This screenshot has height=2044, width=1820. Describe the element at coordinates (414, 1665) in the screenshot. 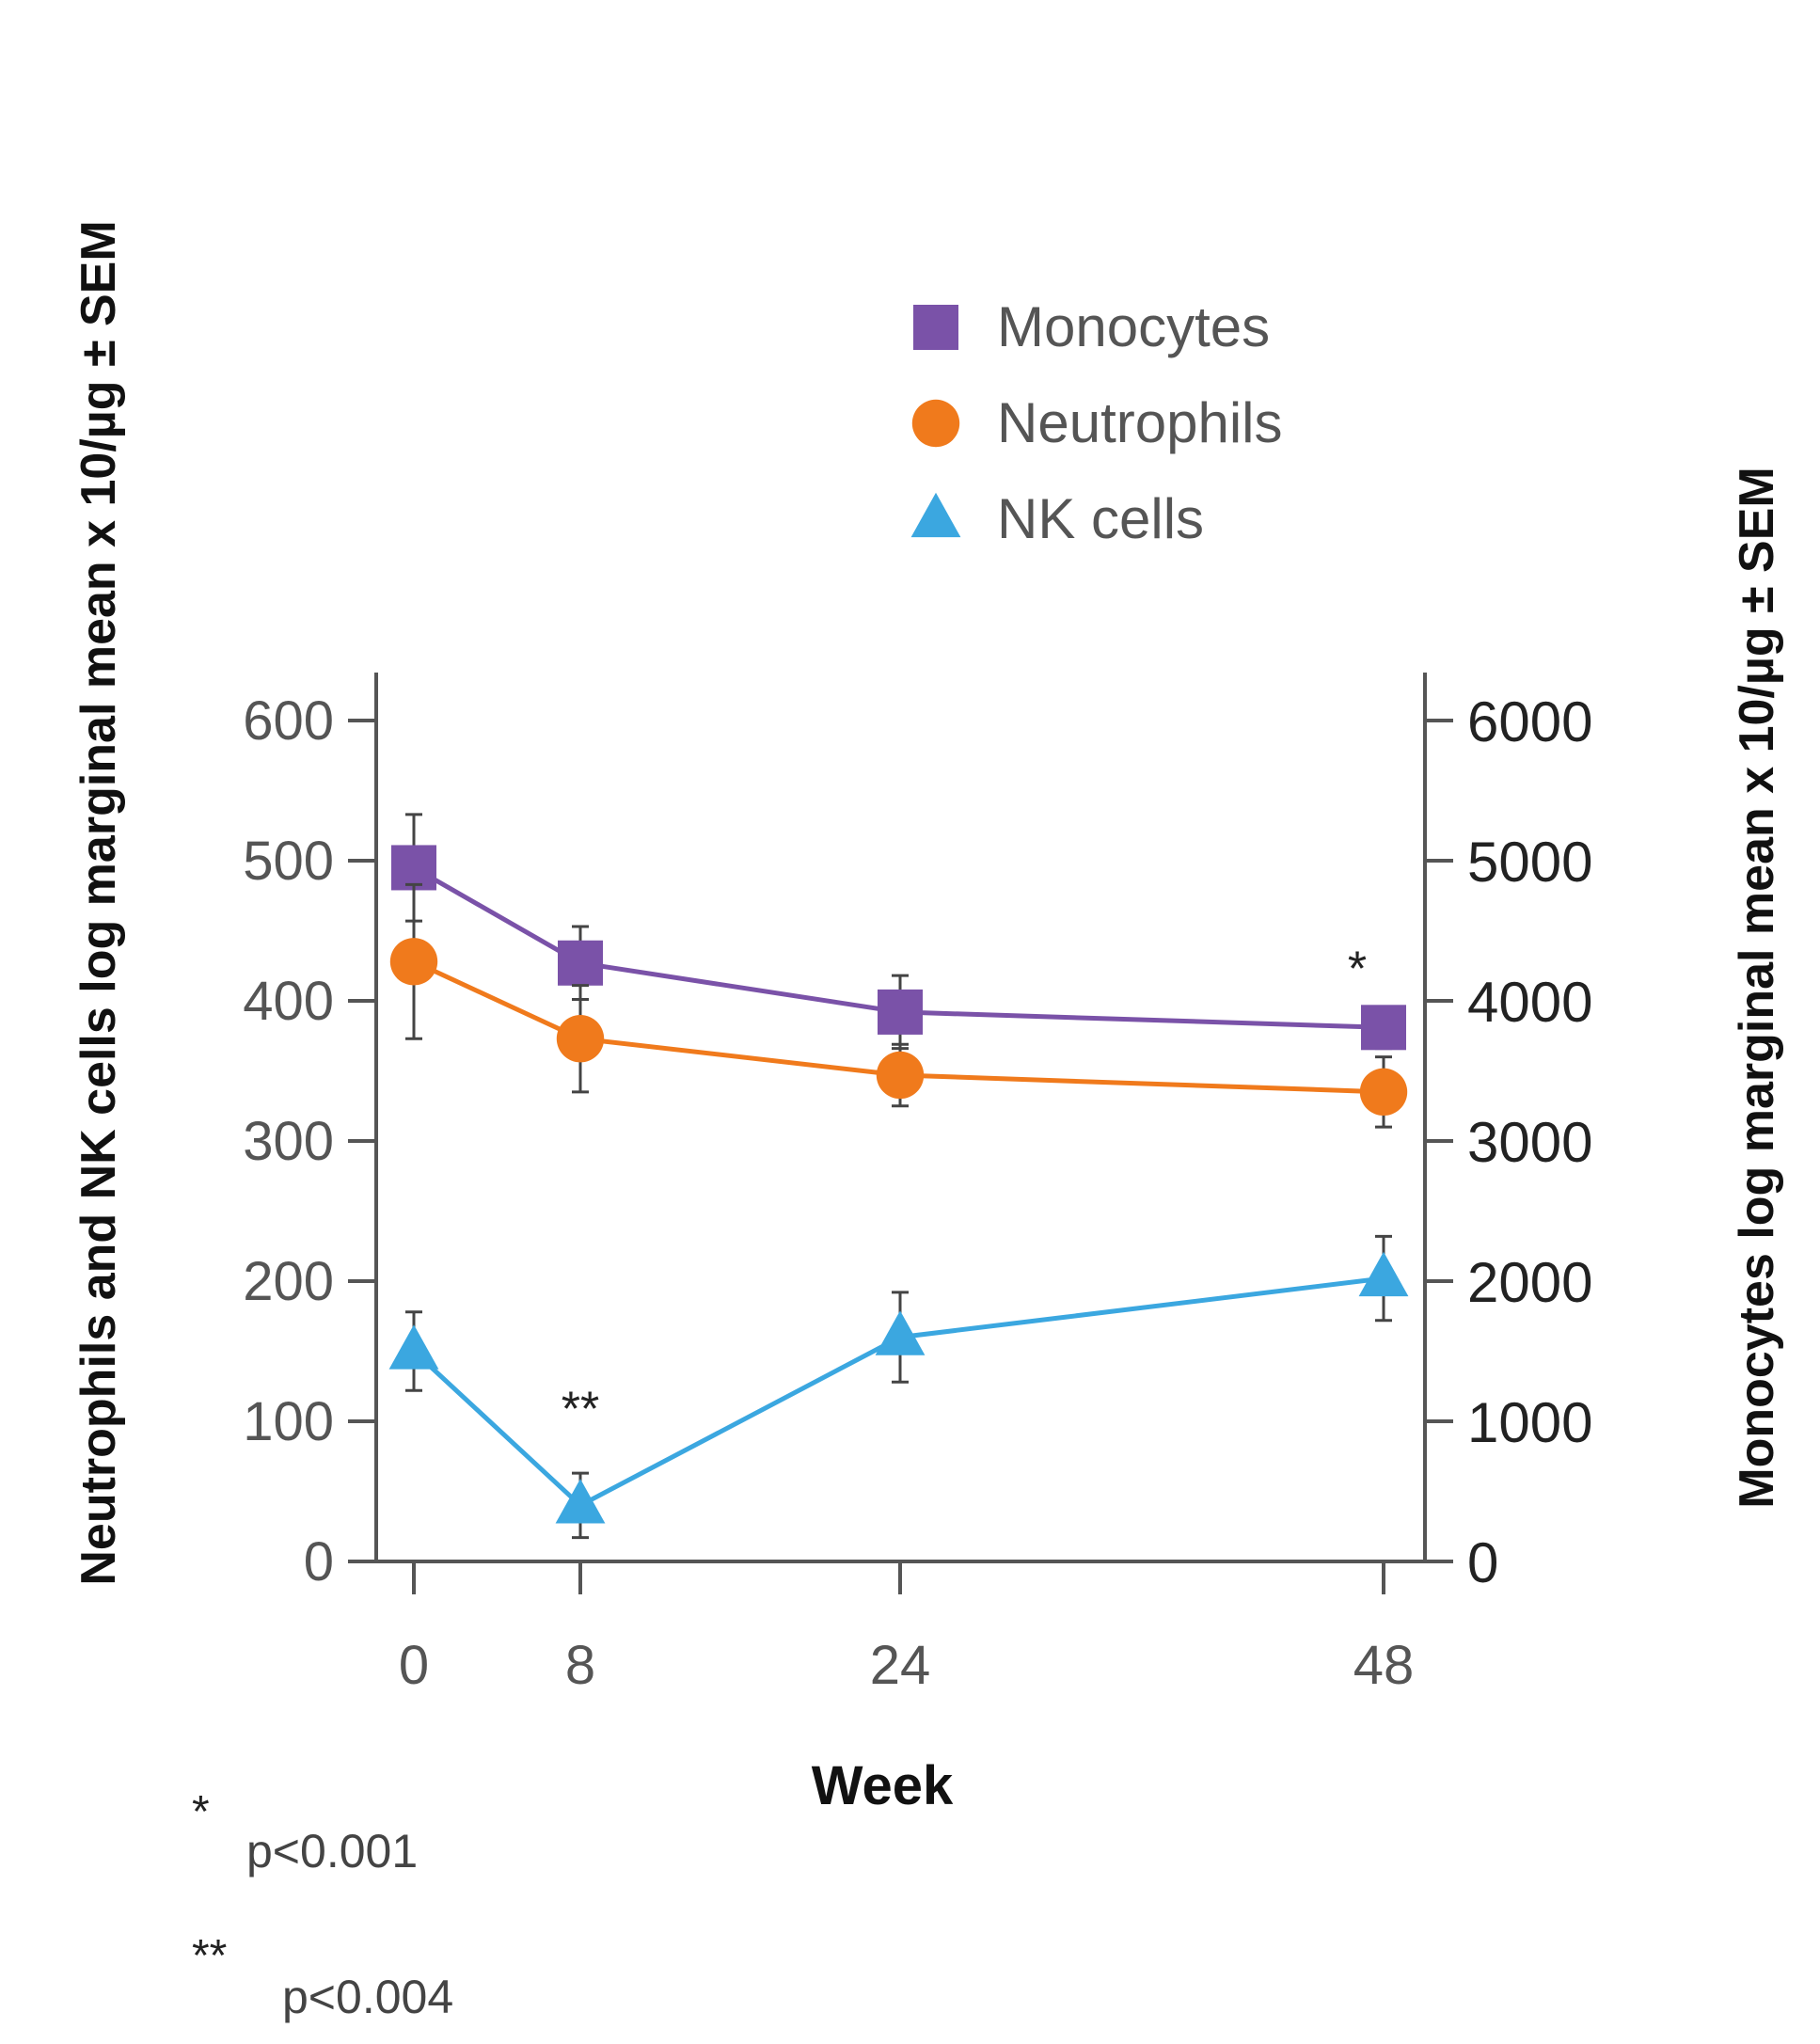

I see `x-tick-label: 0` at that location.